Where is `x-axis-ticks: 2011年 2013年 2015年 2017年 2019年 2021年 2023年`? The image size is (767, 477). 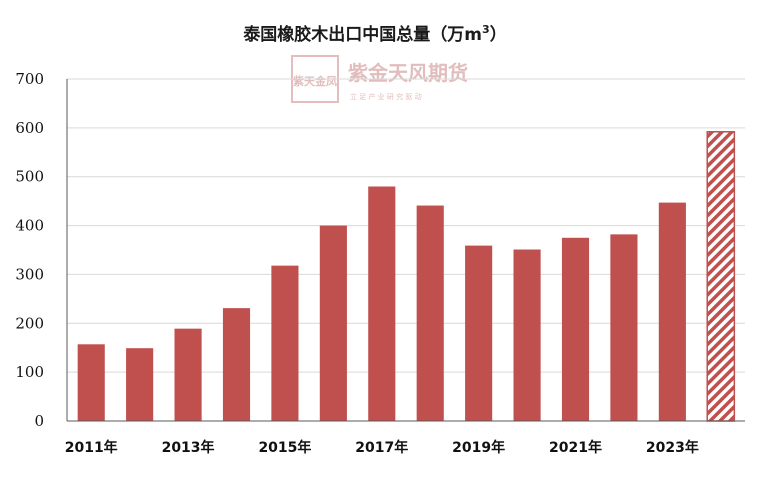
x-axis-ticks: 2011年 2013年 2015年 2017年 2019年 2021年 2023年 is located at coordinates (382, 447).